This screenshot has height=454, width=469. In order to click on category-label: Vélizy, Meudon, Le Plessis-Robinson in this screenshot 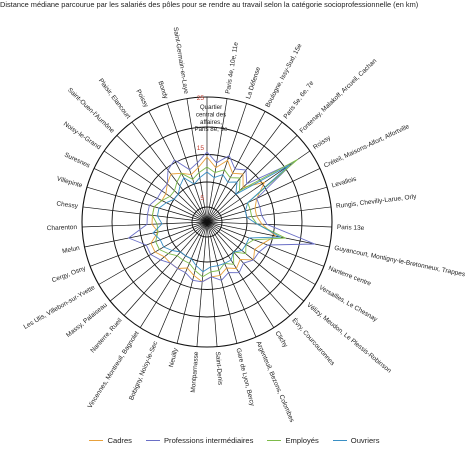, I will do `click(348, 338)`.